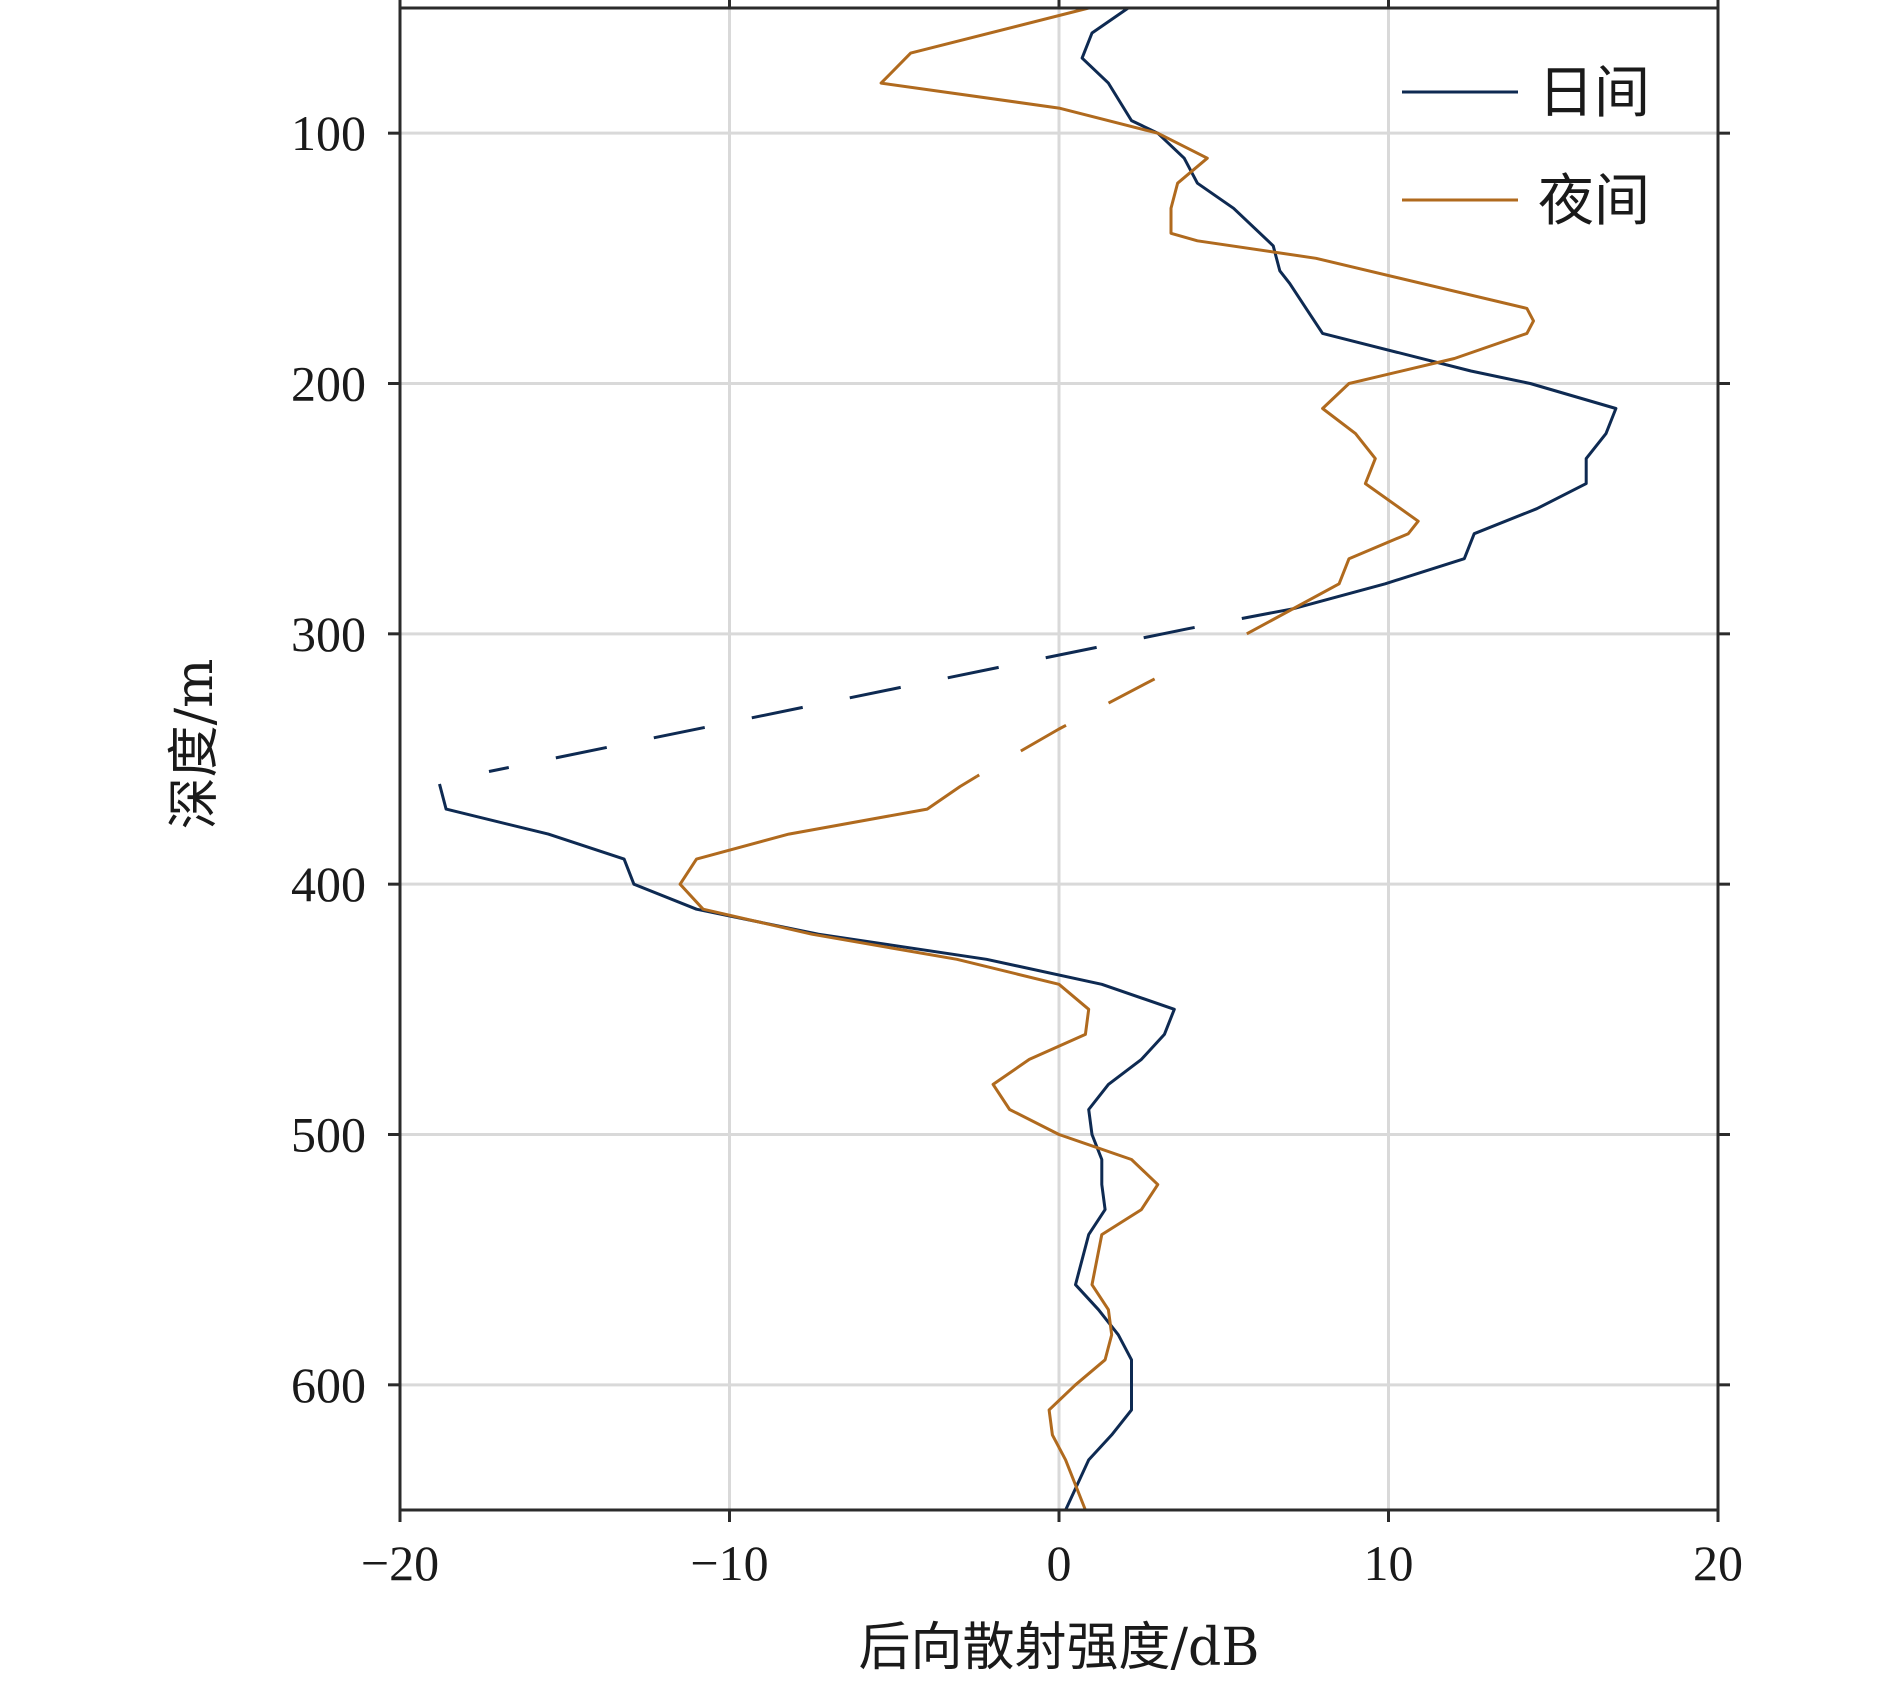  I want to click on series-1-segment-0-solid, so click(1207, 321).